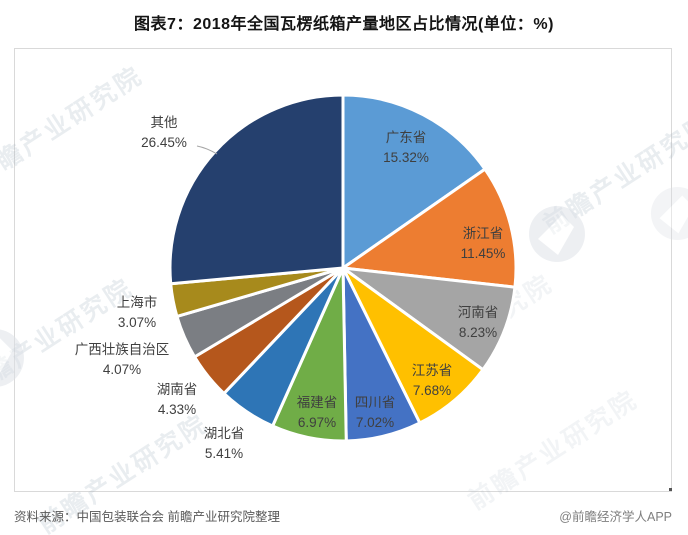 The height and width of the screenshot is (535, 688). I want to click on panel-corner-handle, so click(670, 489).